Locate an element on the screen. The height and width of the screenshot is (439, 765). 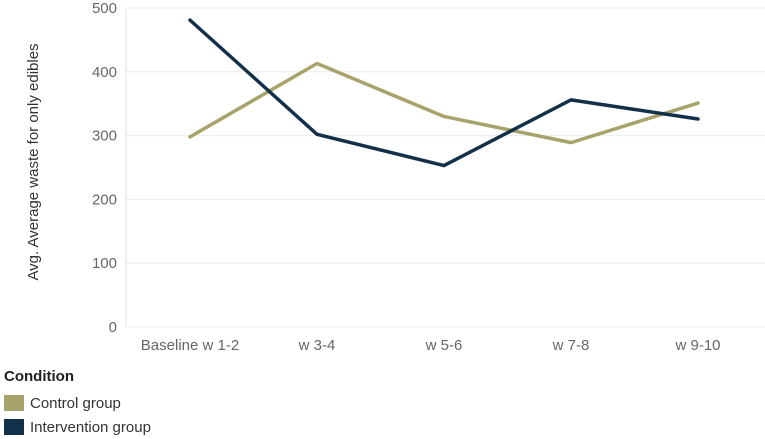
y-tick-label: 500 is located at coordinates (104, 8).